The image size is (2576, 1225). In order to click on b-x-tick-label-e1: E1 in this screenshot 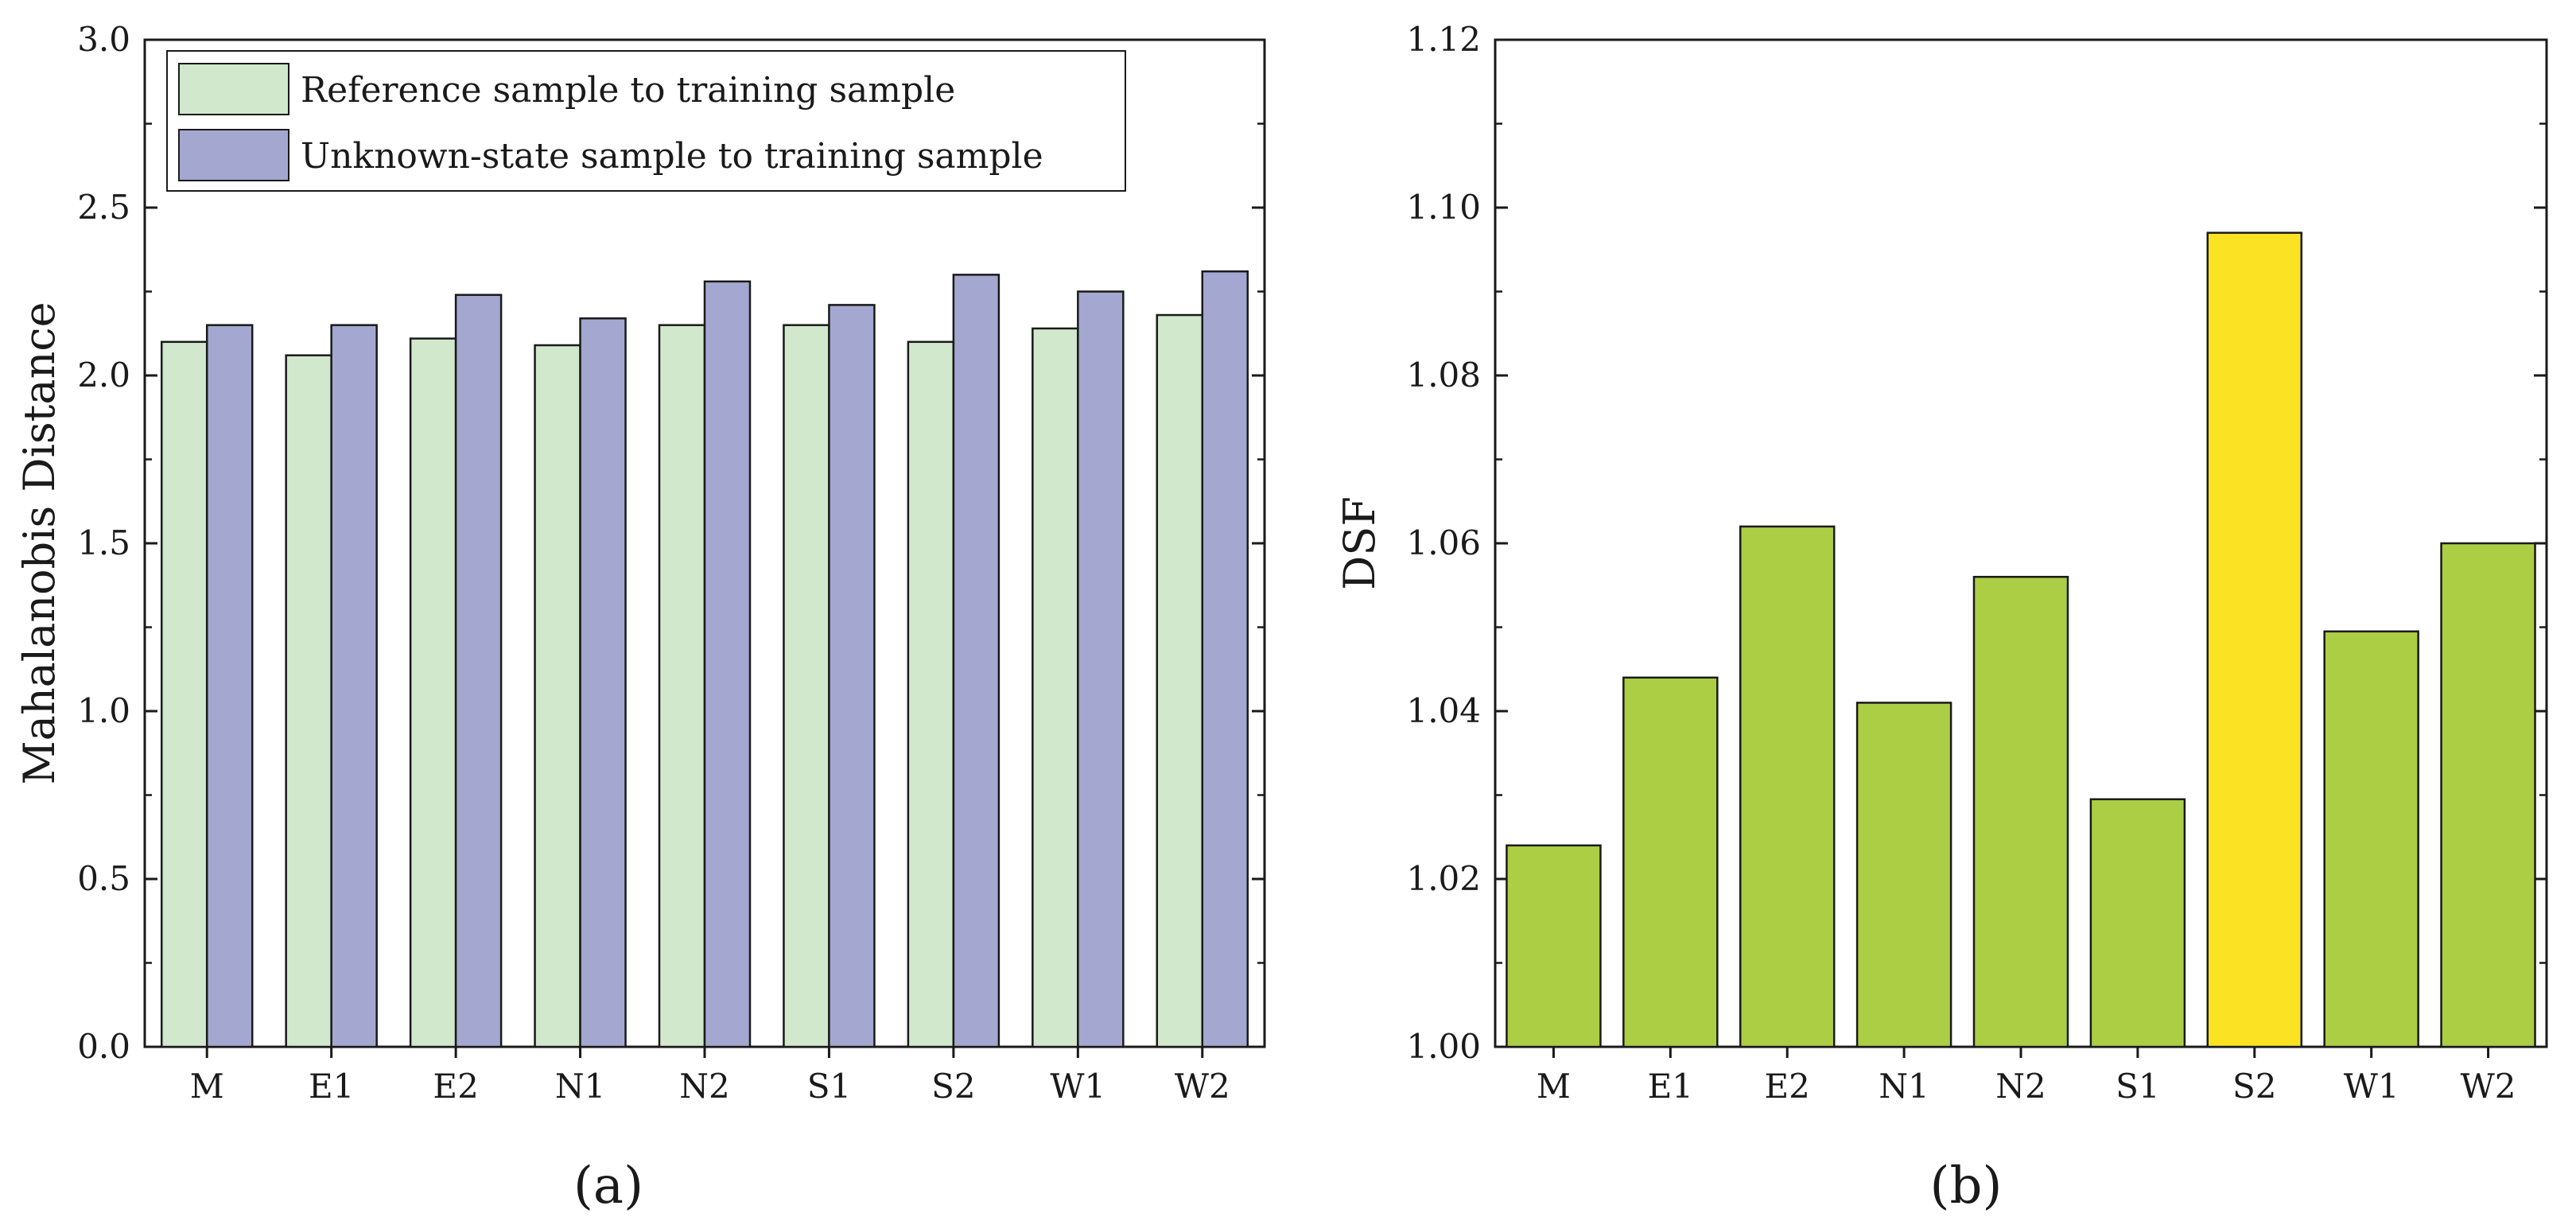, I will do `click(1670, 1086)`.